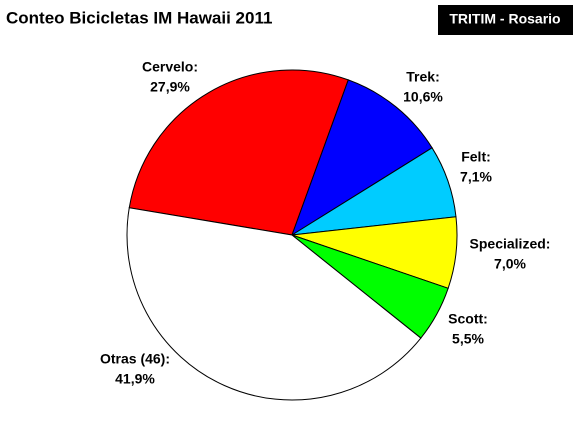 The image size is (580, 426). What do you see at coordinates (468, 339) in the screenshot?
I see `slice-value-label: 5,5%` at bounding box center [468, 339].